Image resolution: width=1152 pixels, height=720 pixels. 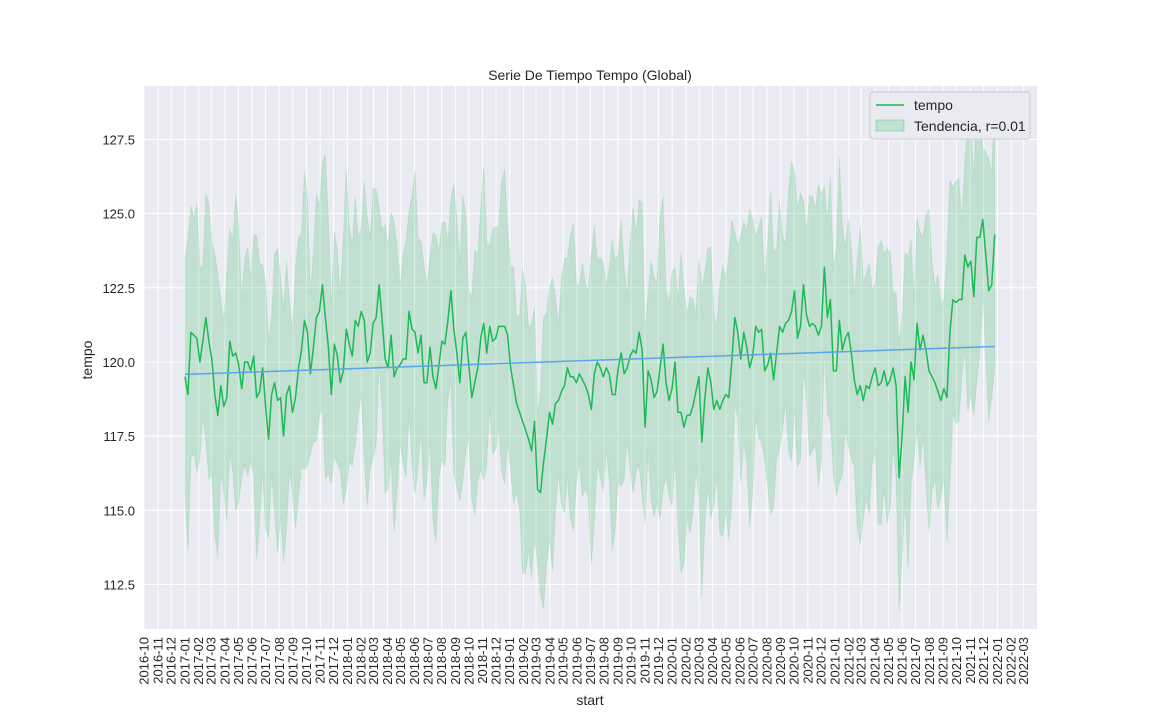 What do you see at coordinates (523, 661) in the screenshot?
I see `x-tick-label: 2019-02` at bounding box center [523, 661].